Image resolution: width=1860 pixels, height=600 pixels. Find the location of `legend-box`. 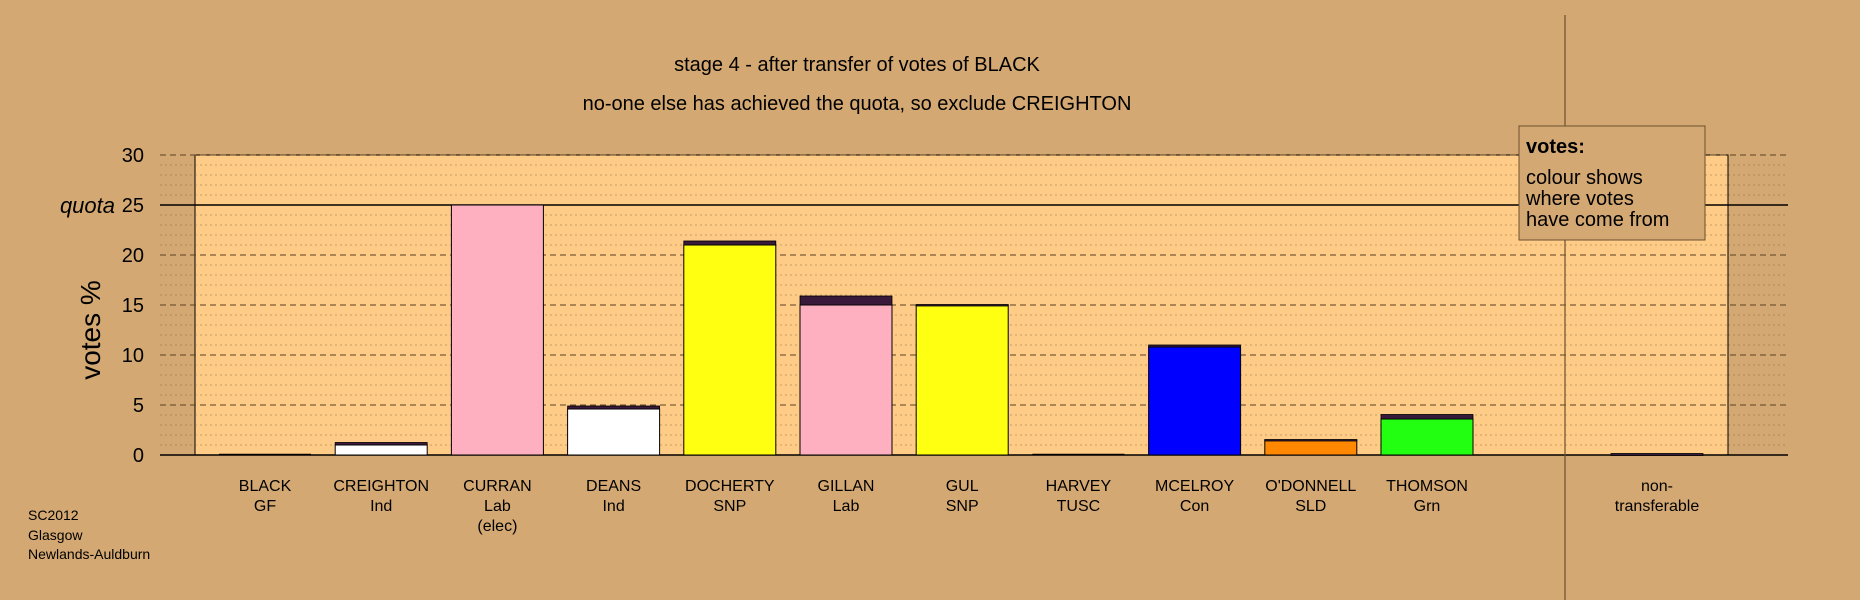

legend-box is located at coordinates (1612, 183).